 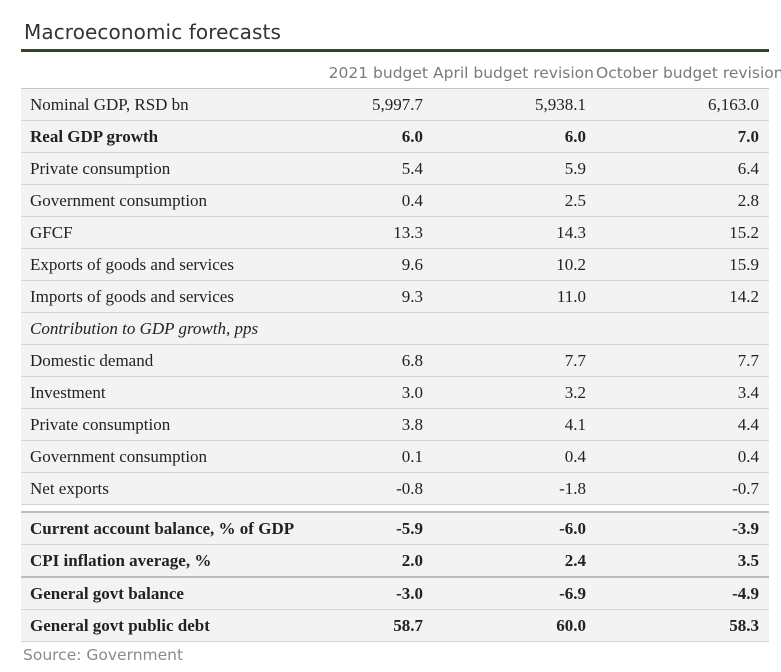 What do you see at coordinates (682, 528) in the screenshot?
I see `row-value: -3.9` at bounding box center [682, 528].